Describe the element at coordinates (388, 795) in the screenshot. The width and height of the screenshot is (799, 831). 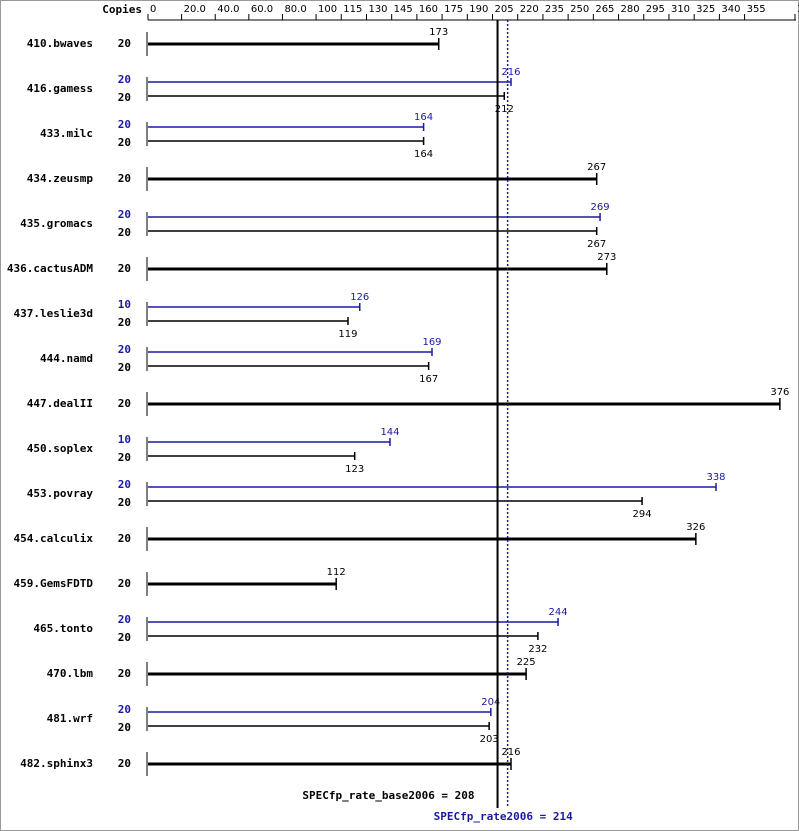
I see `reference-label: SPECfp_rate_base2006 = 208` at that location.